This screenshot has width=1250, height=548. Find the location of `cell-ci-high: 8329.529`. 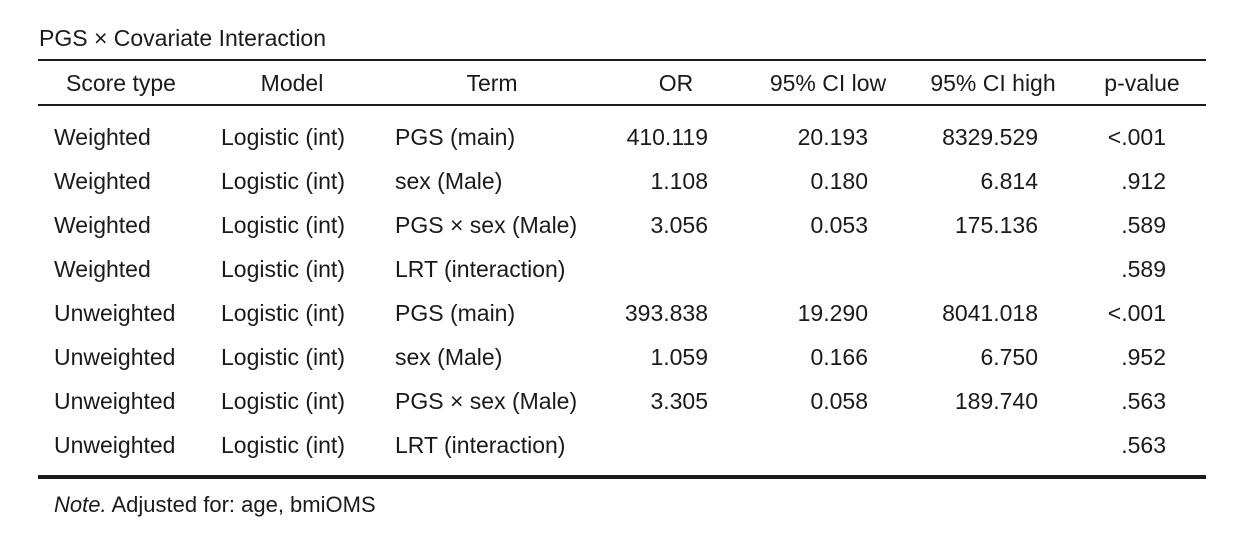

cell-ci-high: 8329.529 is located at coordinates (990, 137).